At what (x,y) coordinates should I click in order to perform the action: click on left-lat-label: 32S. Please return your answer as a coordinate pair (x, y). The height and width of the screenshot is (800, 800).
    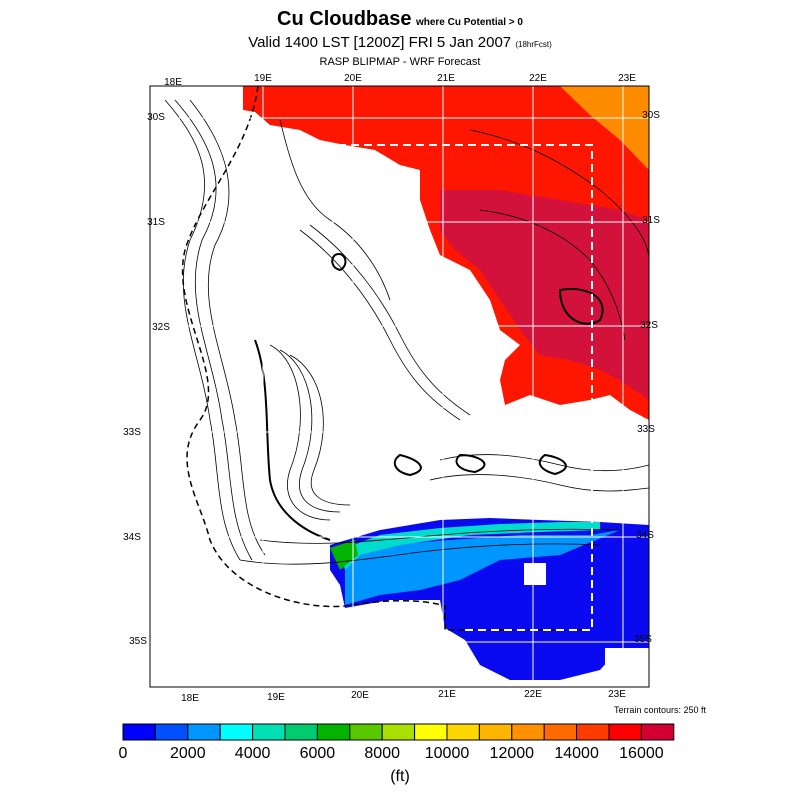
    Looking at the image, I should click on (161, 327).